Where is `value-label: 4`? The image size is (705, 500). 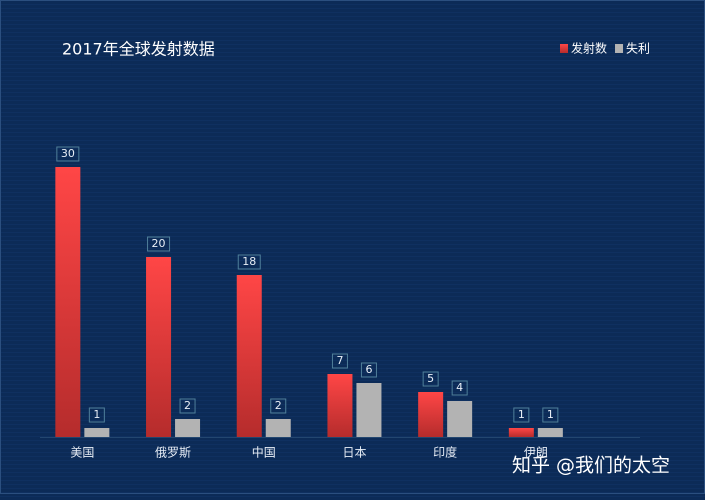 value-label: 4 is located at coordinates (459, 387).